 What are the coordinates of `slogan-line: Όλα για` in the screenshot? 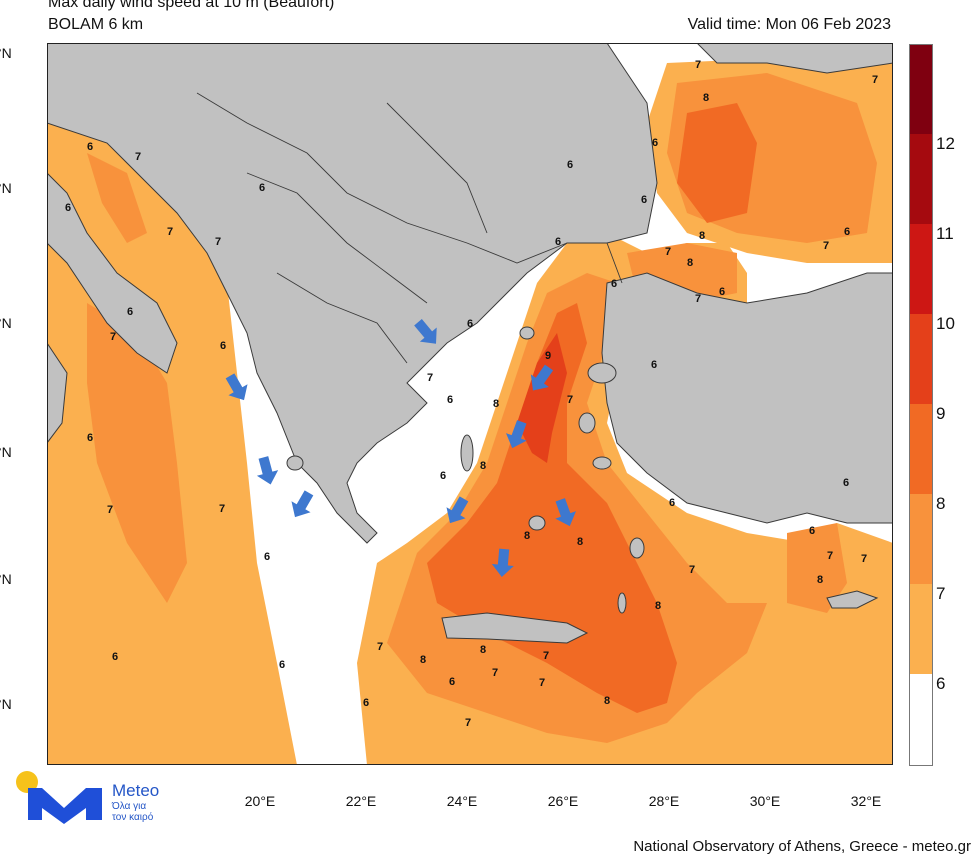 It's located at (129, 806).